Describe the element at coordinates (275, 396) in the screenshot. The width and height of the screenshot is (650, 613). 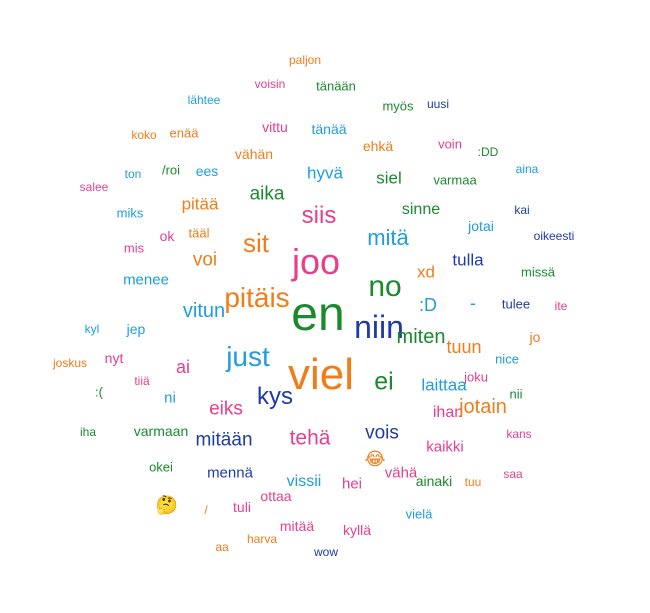
I see `word-kys: kys` at that location.